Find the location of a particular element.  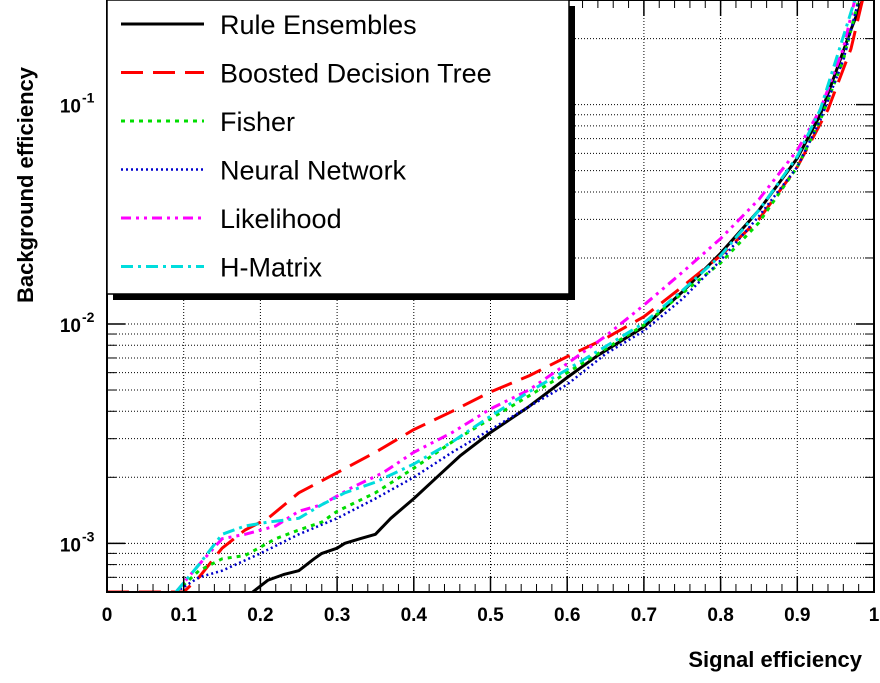

legend-label: Boosted Decision Tree is located at coordinates (356, 74).